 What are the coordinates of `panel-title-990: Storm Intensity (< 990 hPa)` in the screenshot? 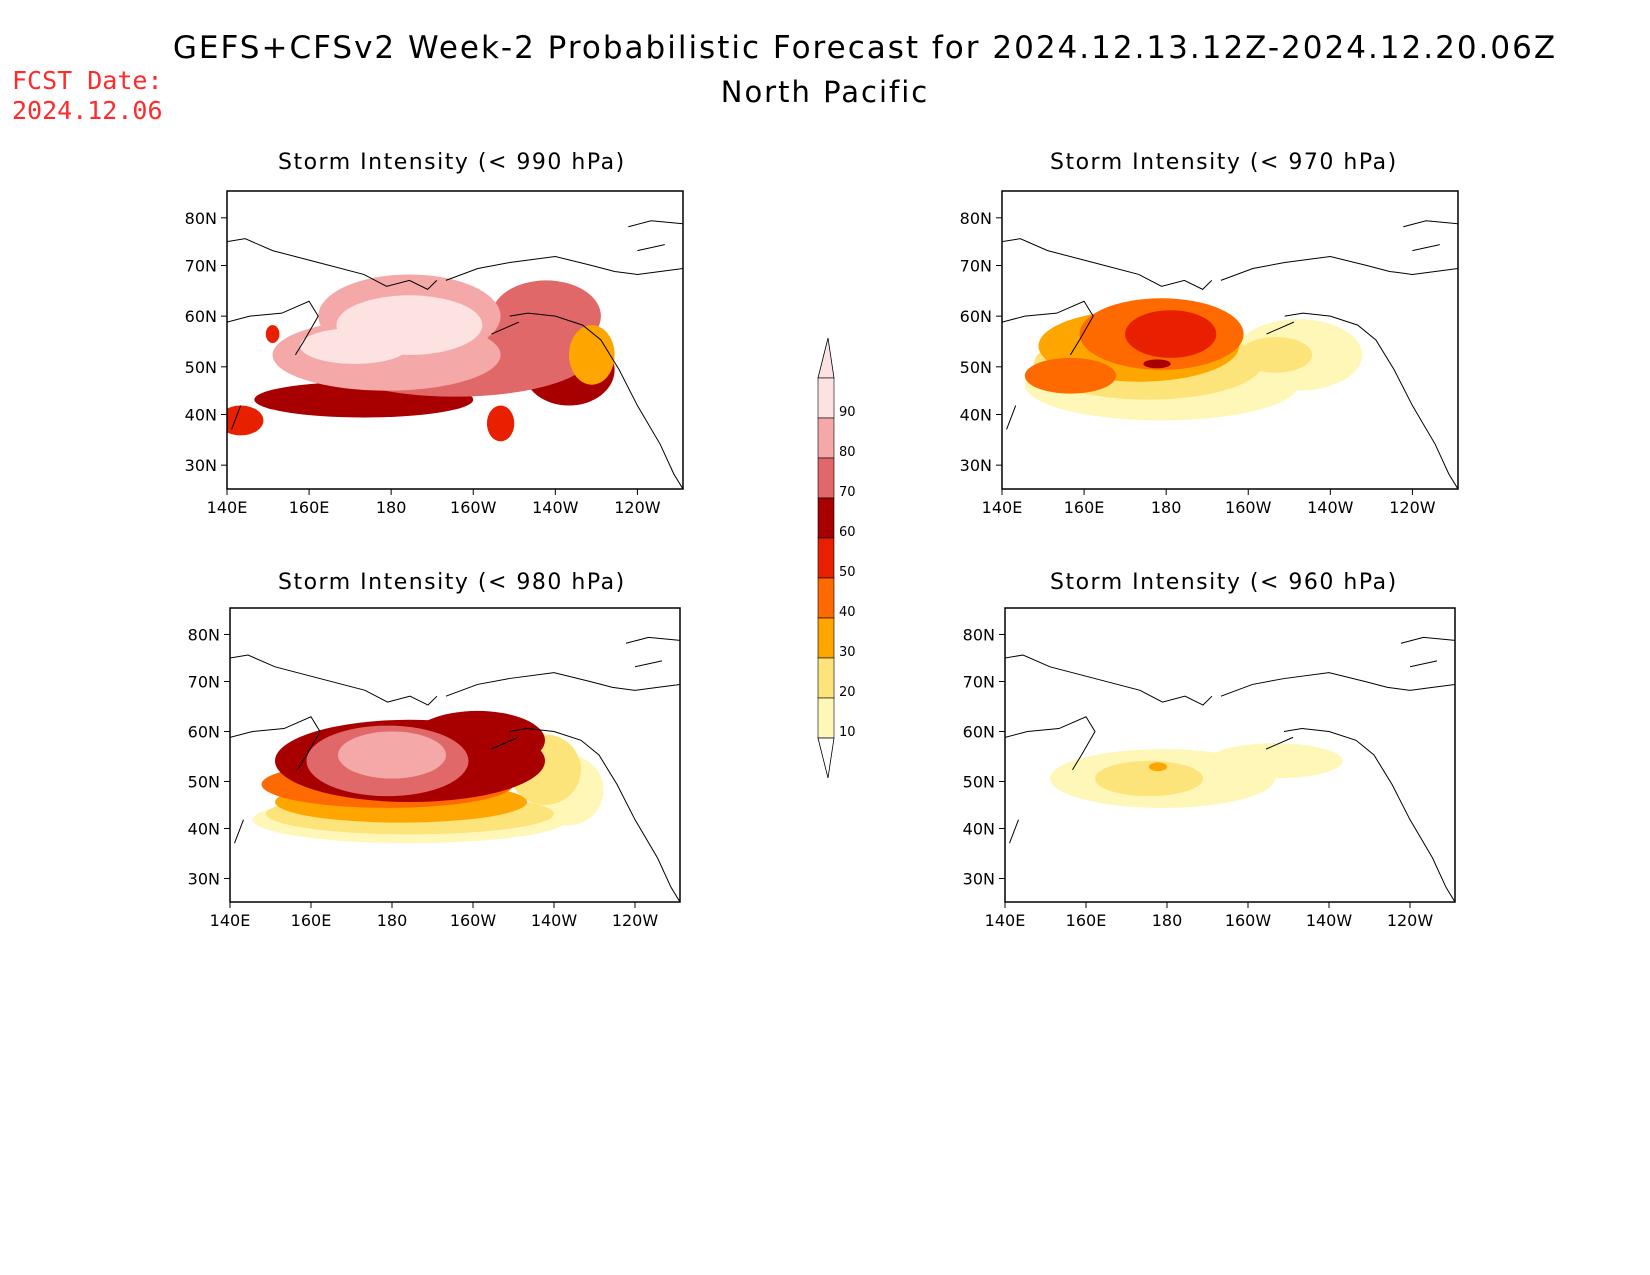 It's located at (452, 162).